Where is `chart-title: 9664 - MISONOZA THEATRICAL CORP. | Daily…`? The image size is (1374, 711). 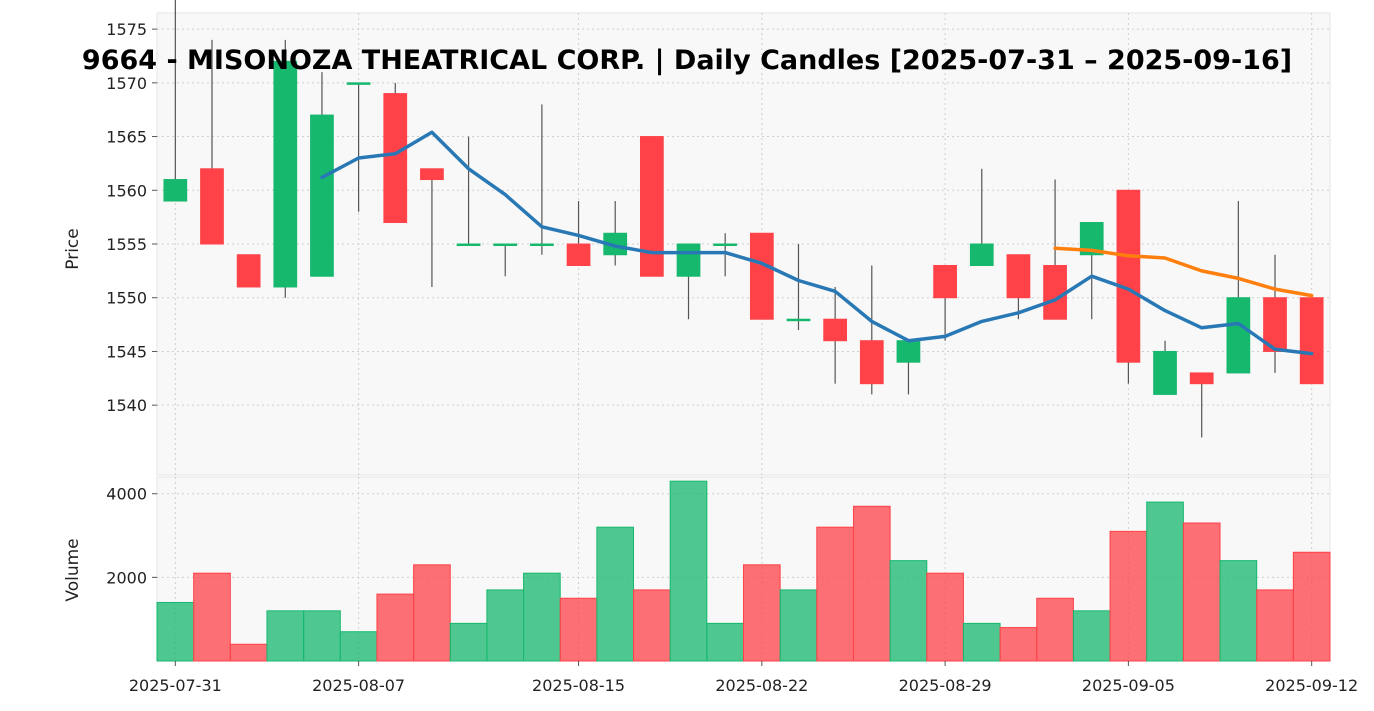 chart-title: 9664 - MISONOZA THEATRICAL CORP. | Daily… is located at coordinates (687, 60).